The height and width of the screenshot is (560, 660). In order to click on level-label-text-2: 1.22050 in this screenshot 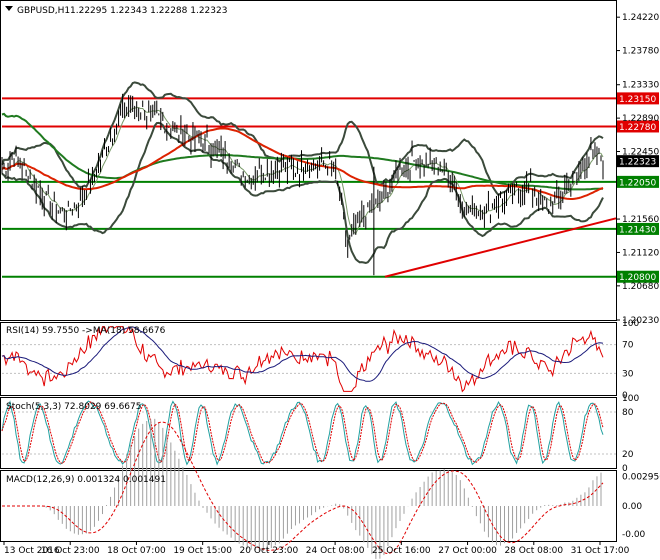, I will do `click(637, 183)`.